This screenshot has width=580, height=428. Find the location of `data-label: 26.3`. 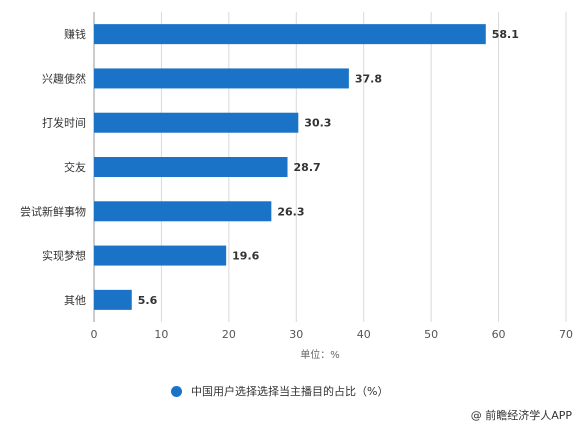

data-label: 26.3 is located at coordinates (290, 211).